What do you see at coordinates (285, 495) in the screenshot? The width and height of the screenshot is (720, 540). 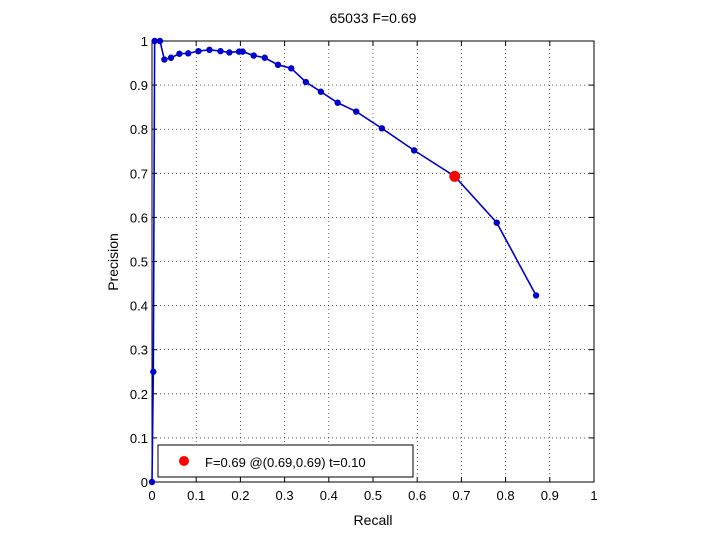 I see `x-tick-label: 0.3` at bounding box center [285, 495].